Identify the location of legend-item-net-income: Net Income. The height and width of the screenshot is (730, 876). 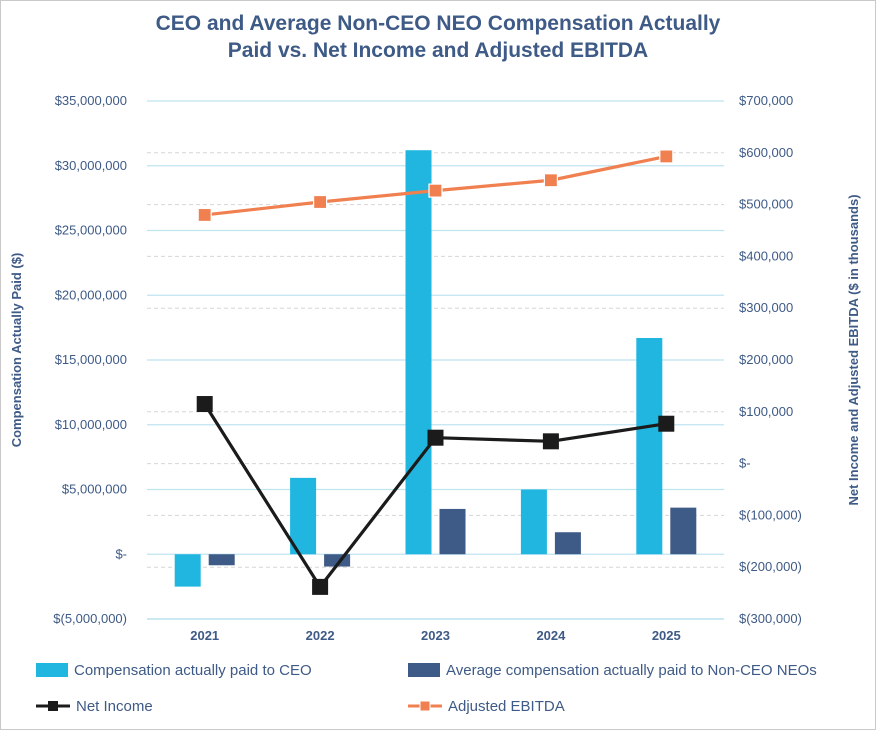
(94, 706).